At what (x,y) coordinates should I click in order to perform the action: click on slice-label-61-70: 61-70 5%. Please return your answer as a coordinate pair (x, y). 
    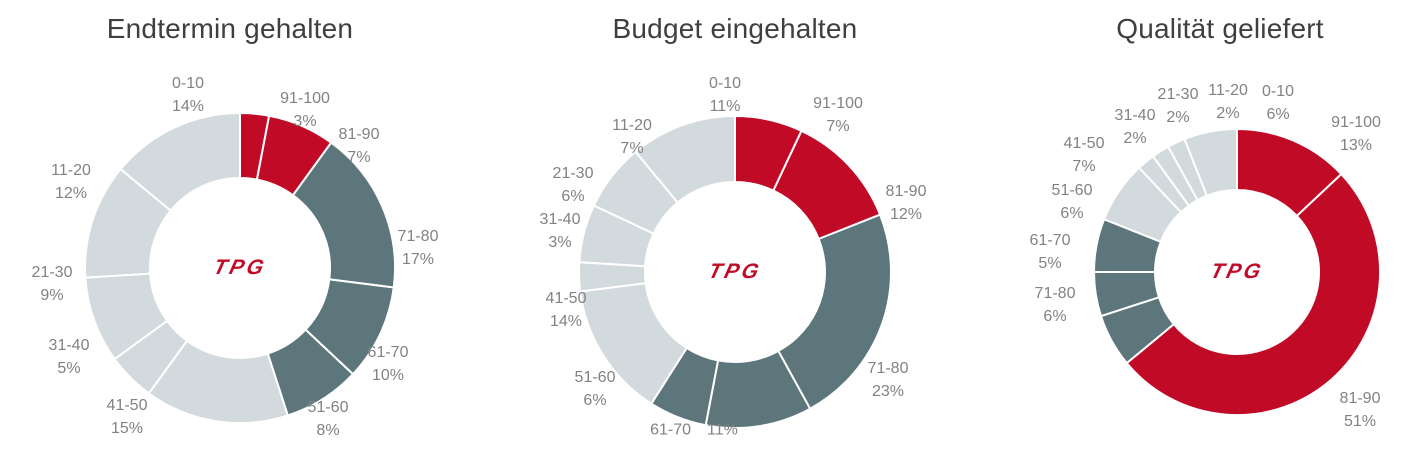
    Looking at the image, I should click on (1050, 252).